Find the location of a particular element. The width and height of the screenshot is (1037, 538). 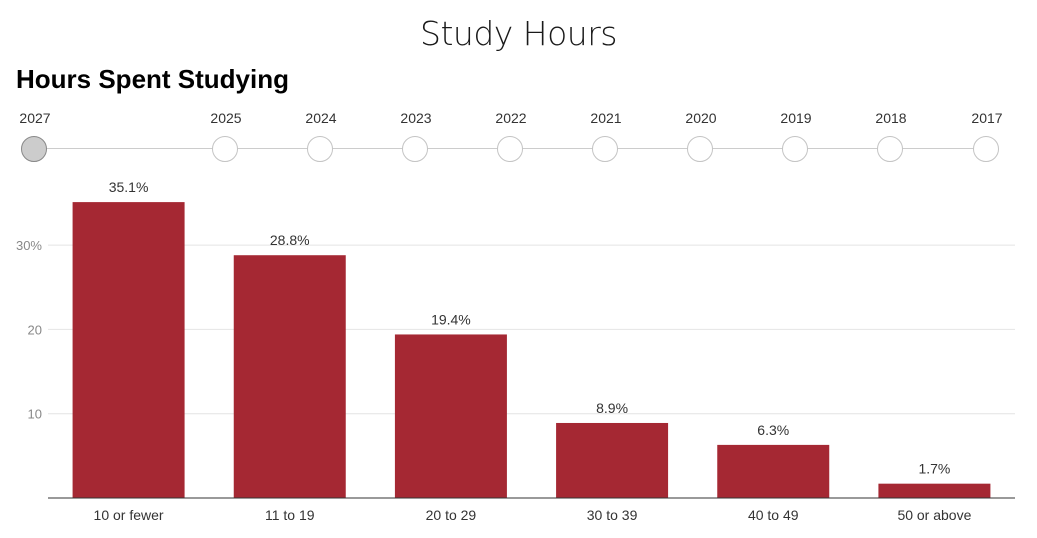

y-tick-label: 20 is located at coordinates (35, 329).